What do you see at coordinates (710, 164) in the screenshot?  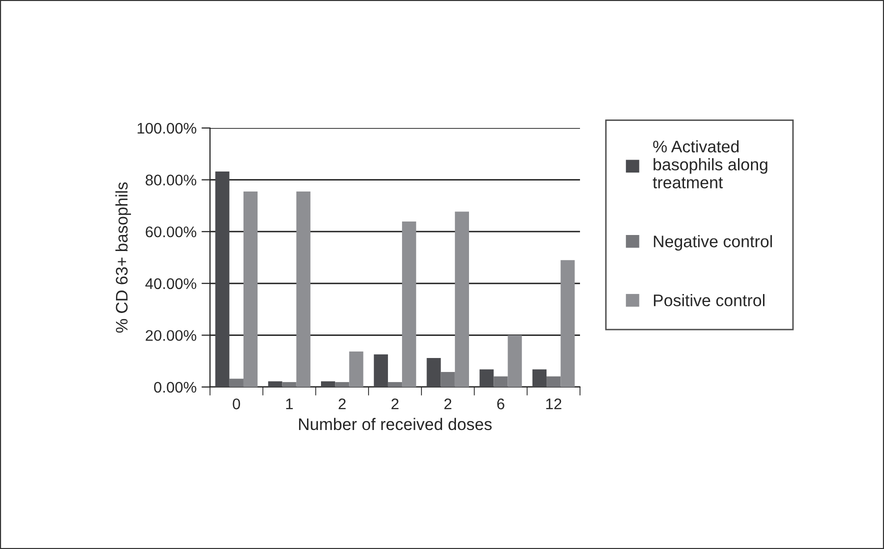 I see `legend-label: % Activated basophils along treatment` at bounding box center [710, 164].